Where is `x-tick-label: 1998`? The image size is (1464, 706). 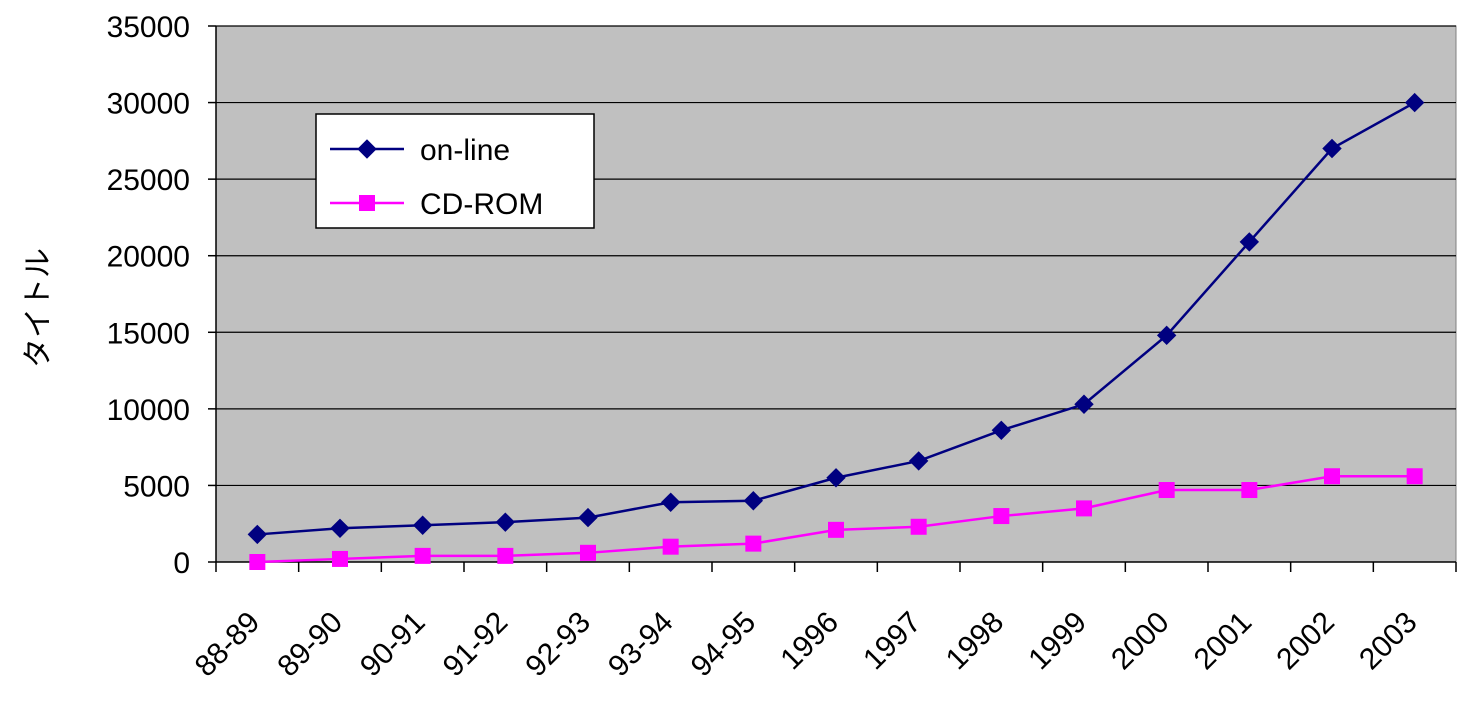 x-tick-label: 1998 is located at coordinates (975, 641).